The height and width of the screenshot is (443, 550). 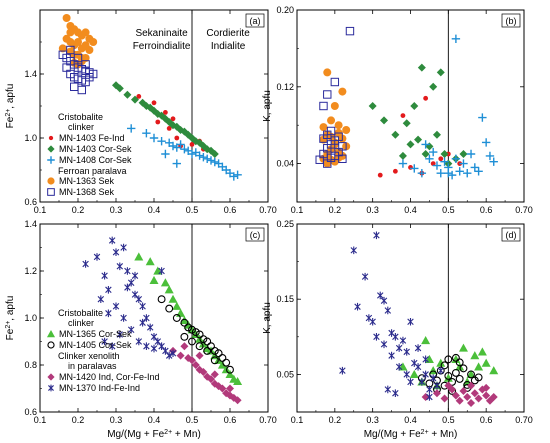 What do you see at coordinates (92, 171) in the screenshot?
I see `legend-group-title: Ferroan paralava` at bounding box center [92, 171].